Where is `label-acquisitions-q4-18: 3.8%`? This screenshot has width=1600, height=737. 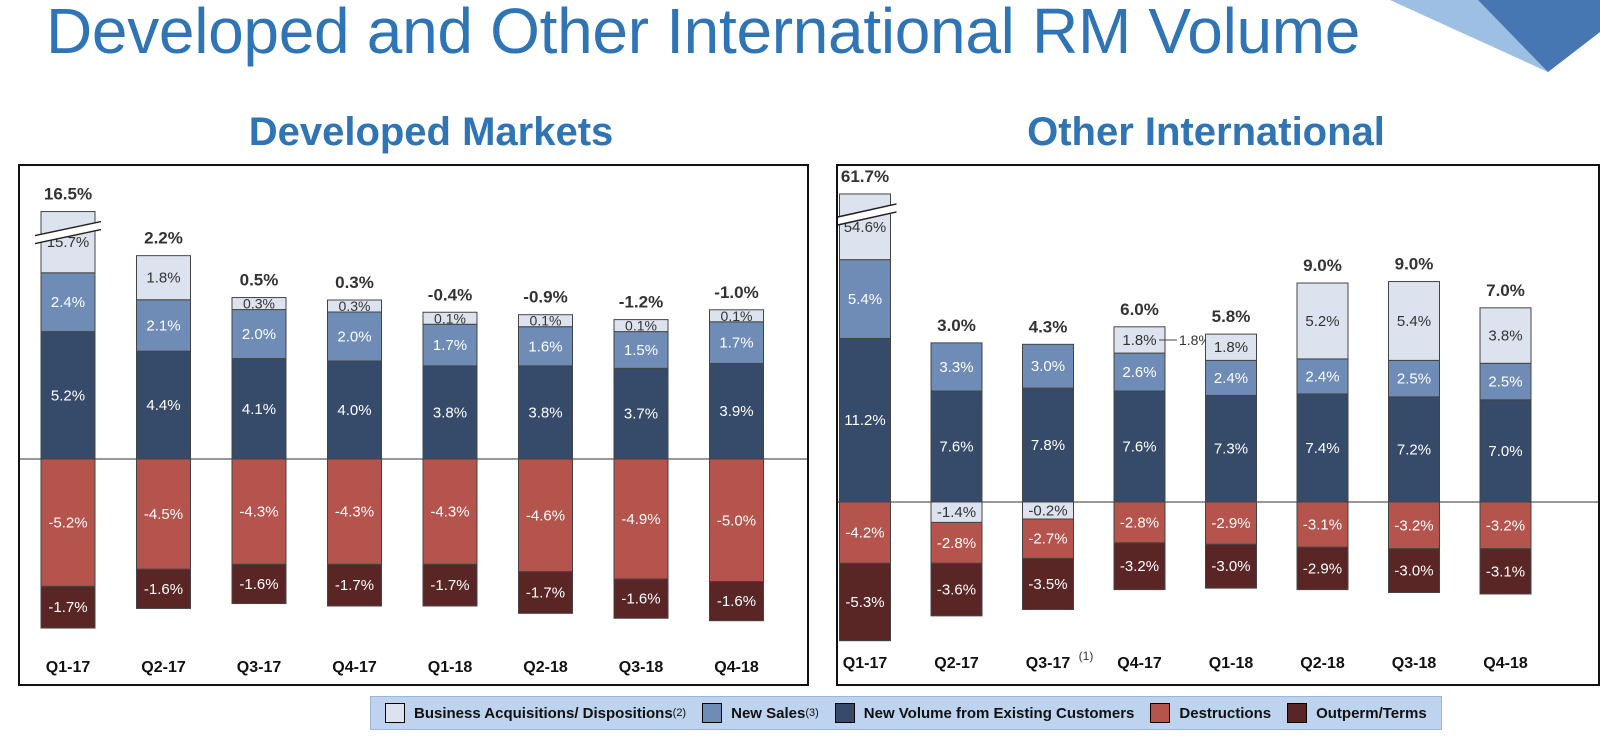 label-acquisitions-q4-18: 3.8% is located at coordinates (1505, 336).